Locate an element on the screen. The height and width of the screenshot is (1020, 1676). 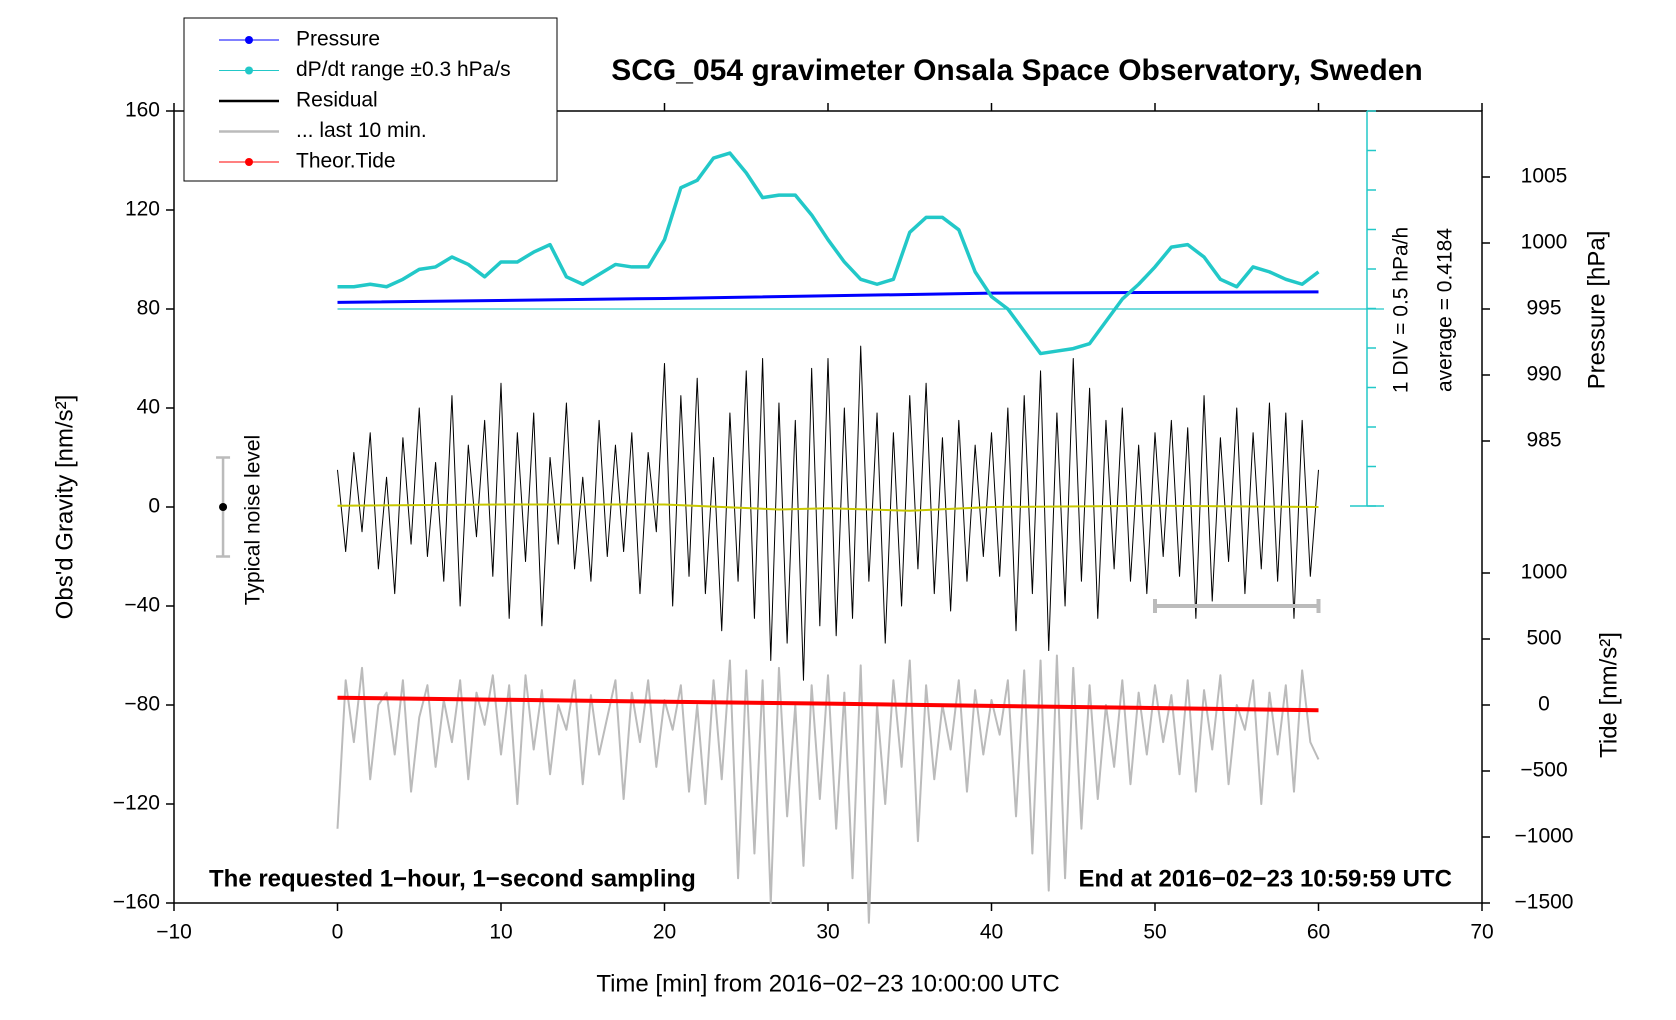
y2-tick-label: 990 is located at coordinates (1543, 374).